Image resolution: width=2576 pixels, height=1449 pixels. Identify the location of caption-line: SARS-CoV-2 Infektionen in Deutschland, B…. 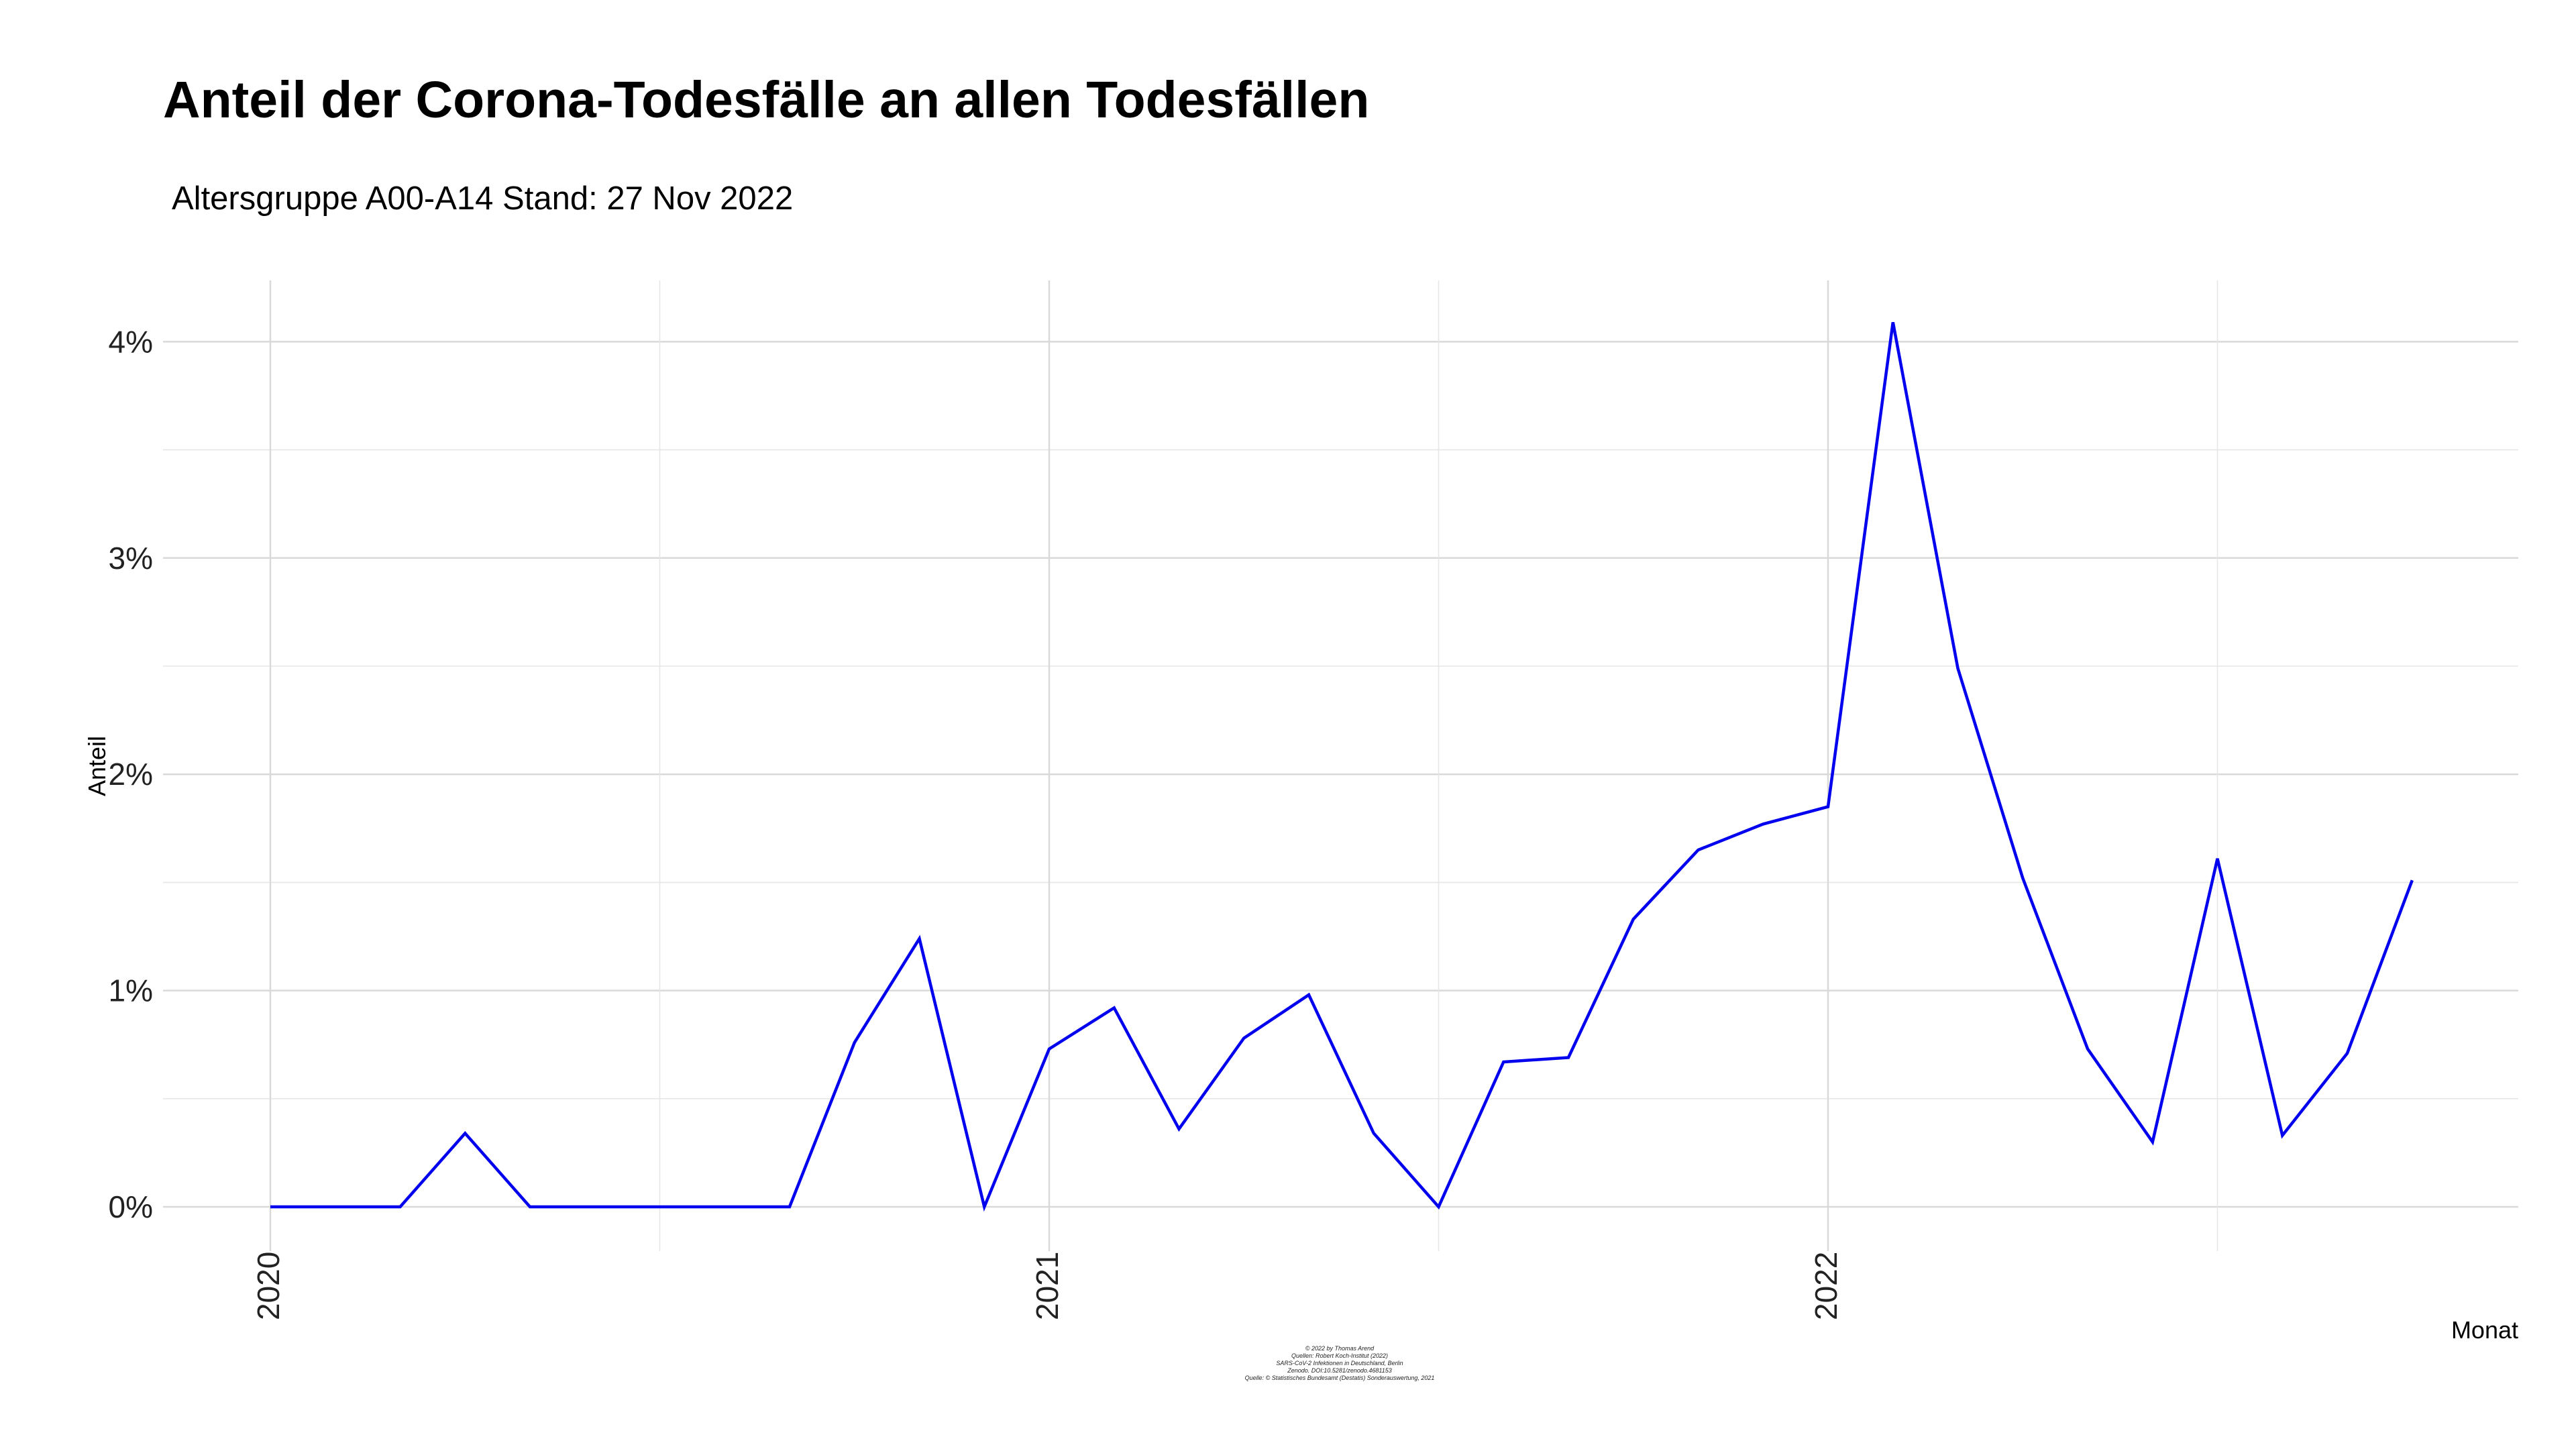
(1339, 1363).